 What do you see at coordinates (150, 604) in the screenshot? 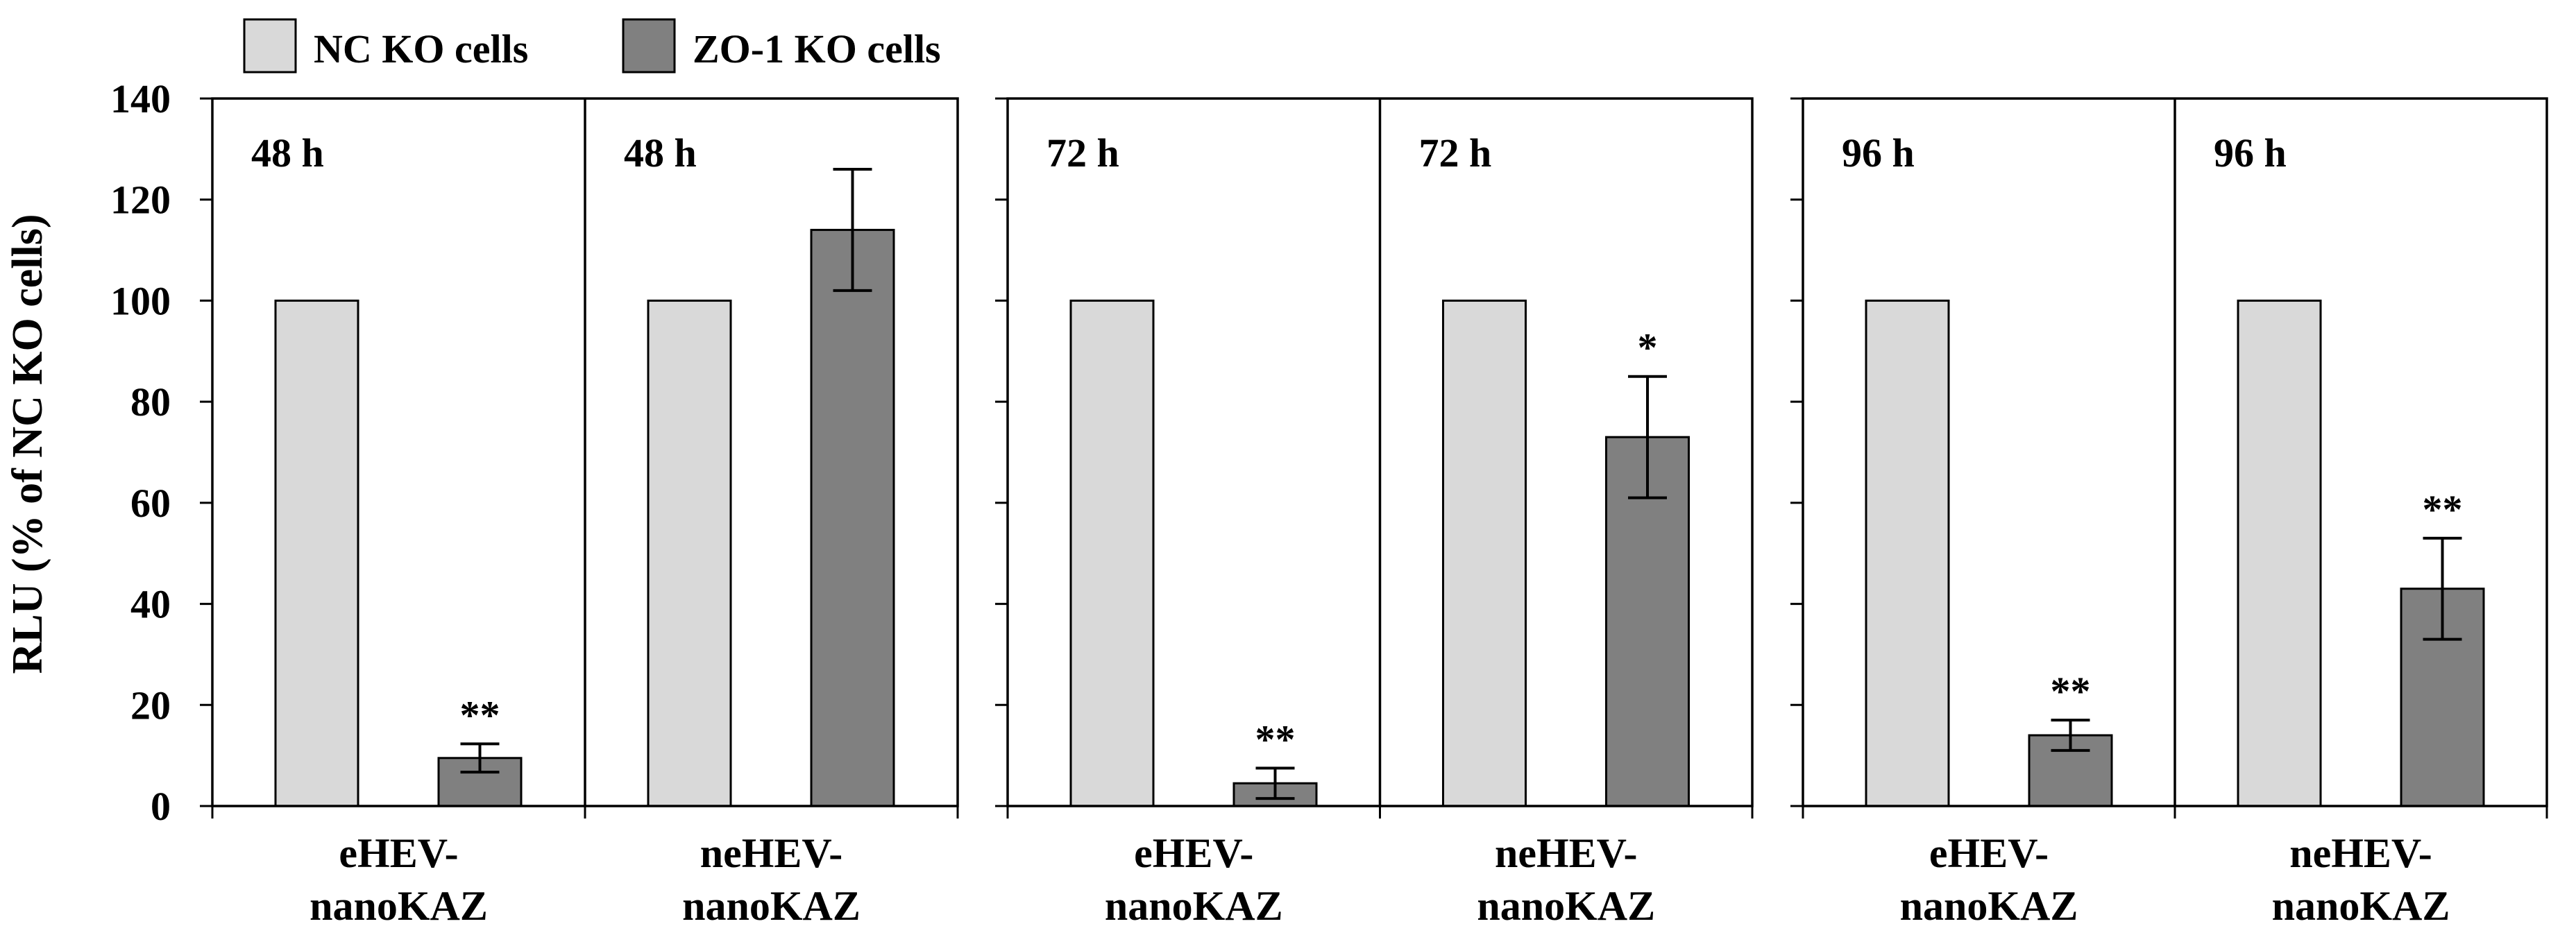
I see `y-tick-label: 40` at bounding box center [150, 604].